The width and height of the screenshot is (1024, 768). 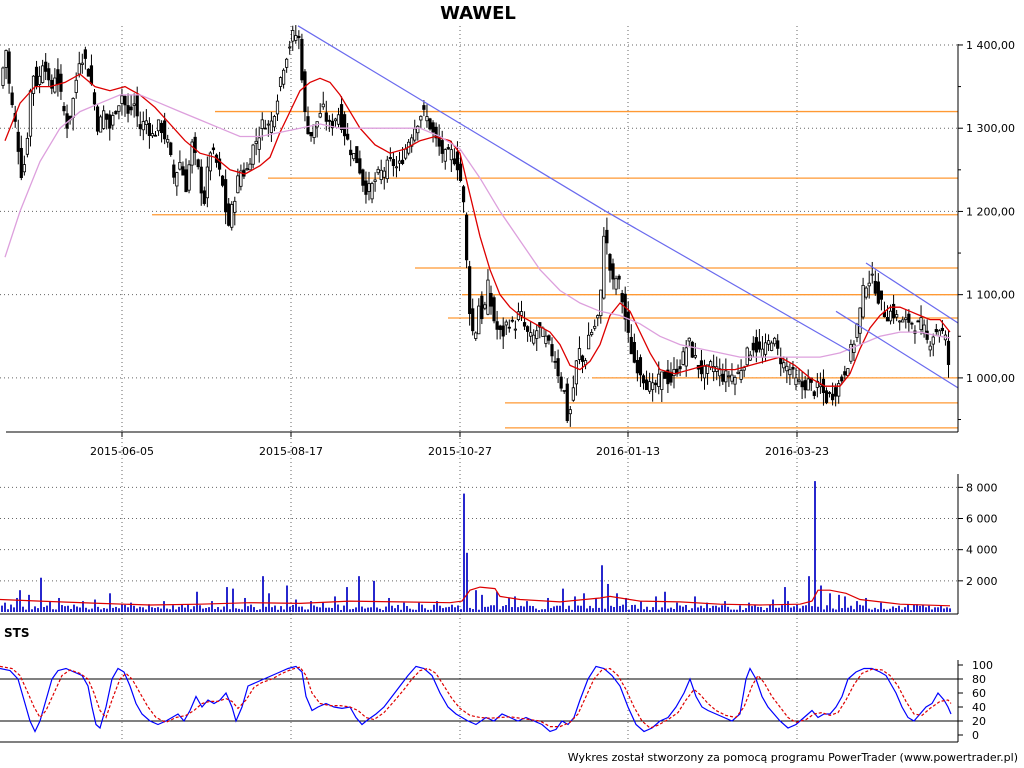 What do you see at coordinates (122, 451) in the screenshot?
I see `date-label: 2015-06-05` at bounding box center [122, 451].